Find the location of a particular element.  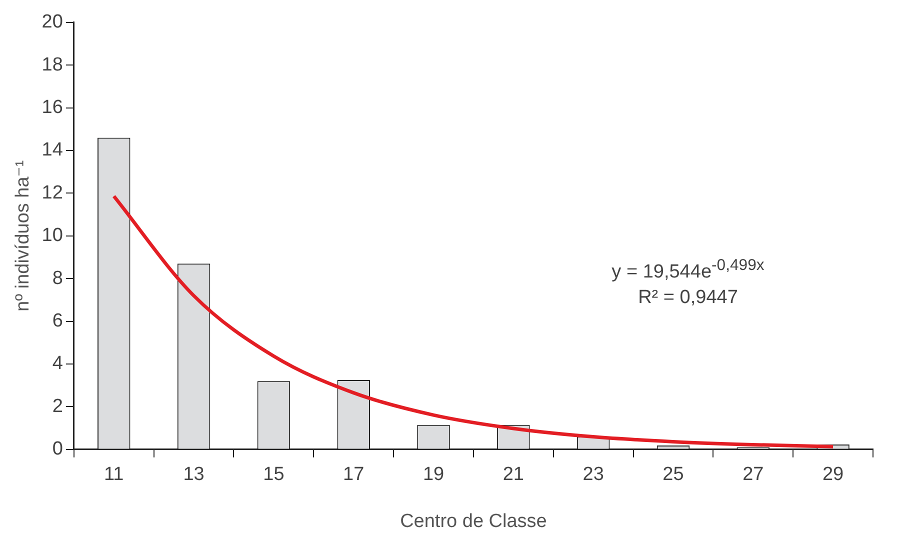

y-tick-label: 18 is located at coordinates (52, 65).